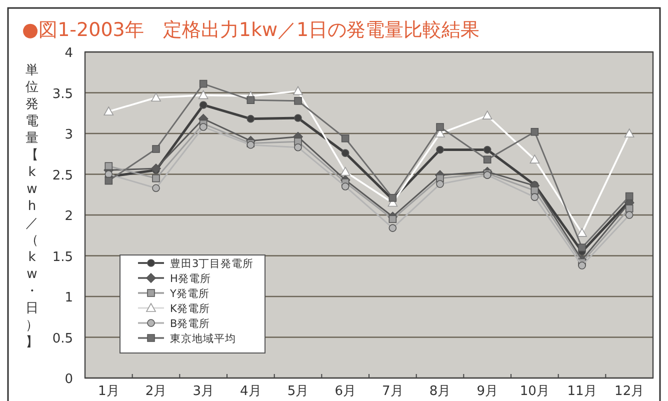 Image resolution: width=668 pixels, height=401 pixels. What do you see at coordinates (109, 391) in the screenshot?
I see `x-tick-label: 1月` at bounding box center [109, 391].